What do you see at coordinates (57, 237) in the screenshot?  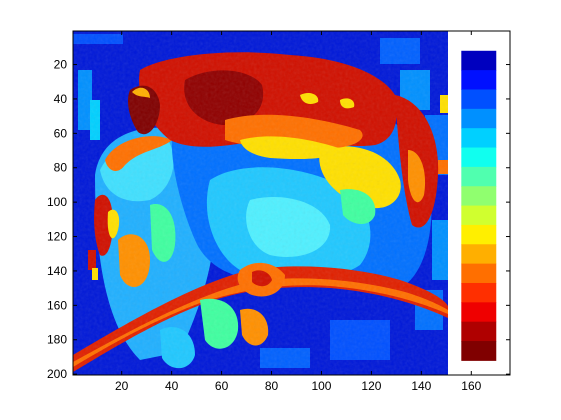 I see `y-tick-label: 120` at bounding box center [57, 237].